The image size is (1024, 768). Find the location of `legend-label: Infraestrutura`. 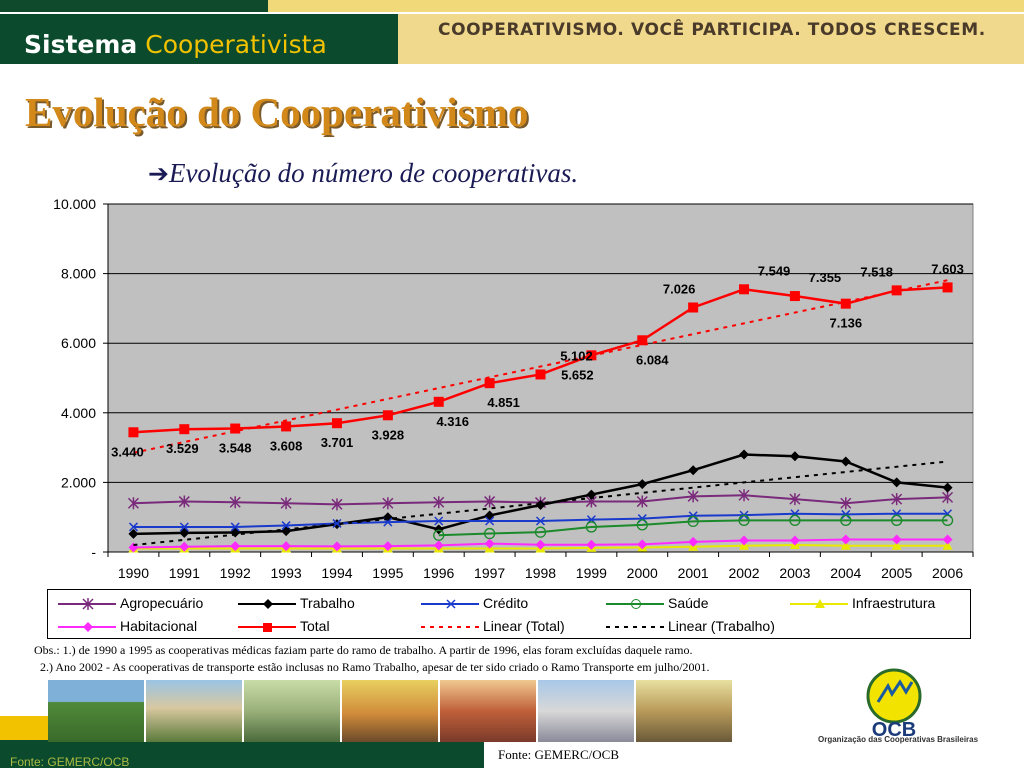

legend-label: Infraestrutura is located at coordinates (894, 603).